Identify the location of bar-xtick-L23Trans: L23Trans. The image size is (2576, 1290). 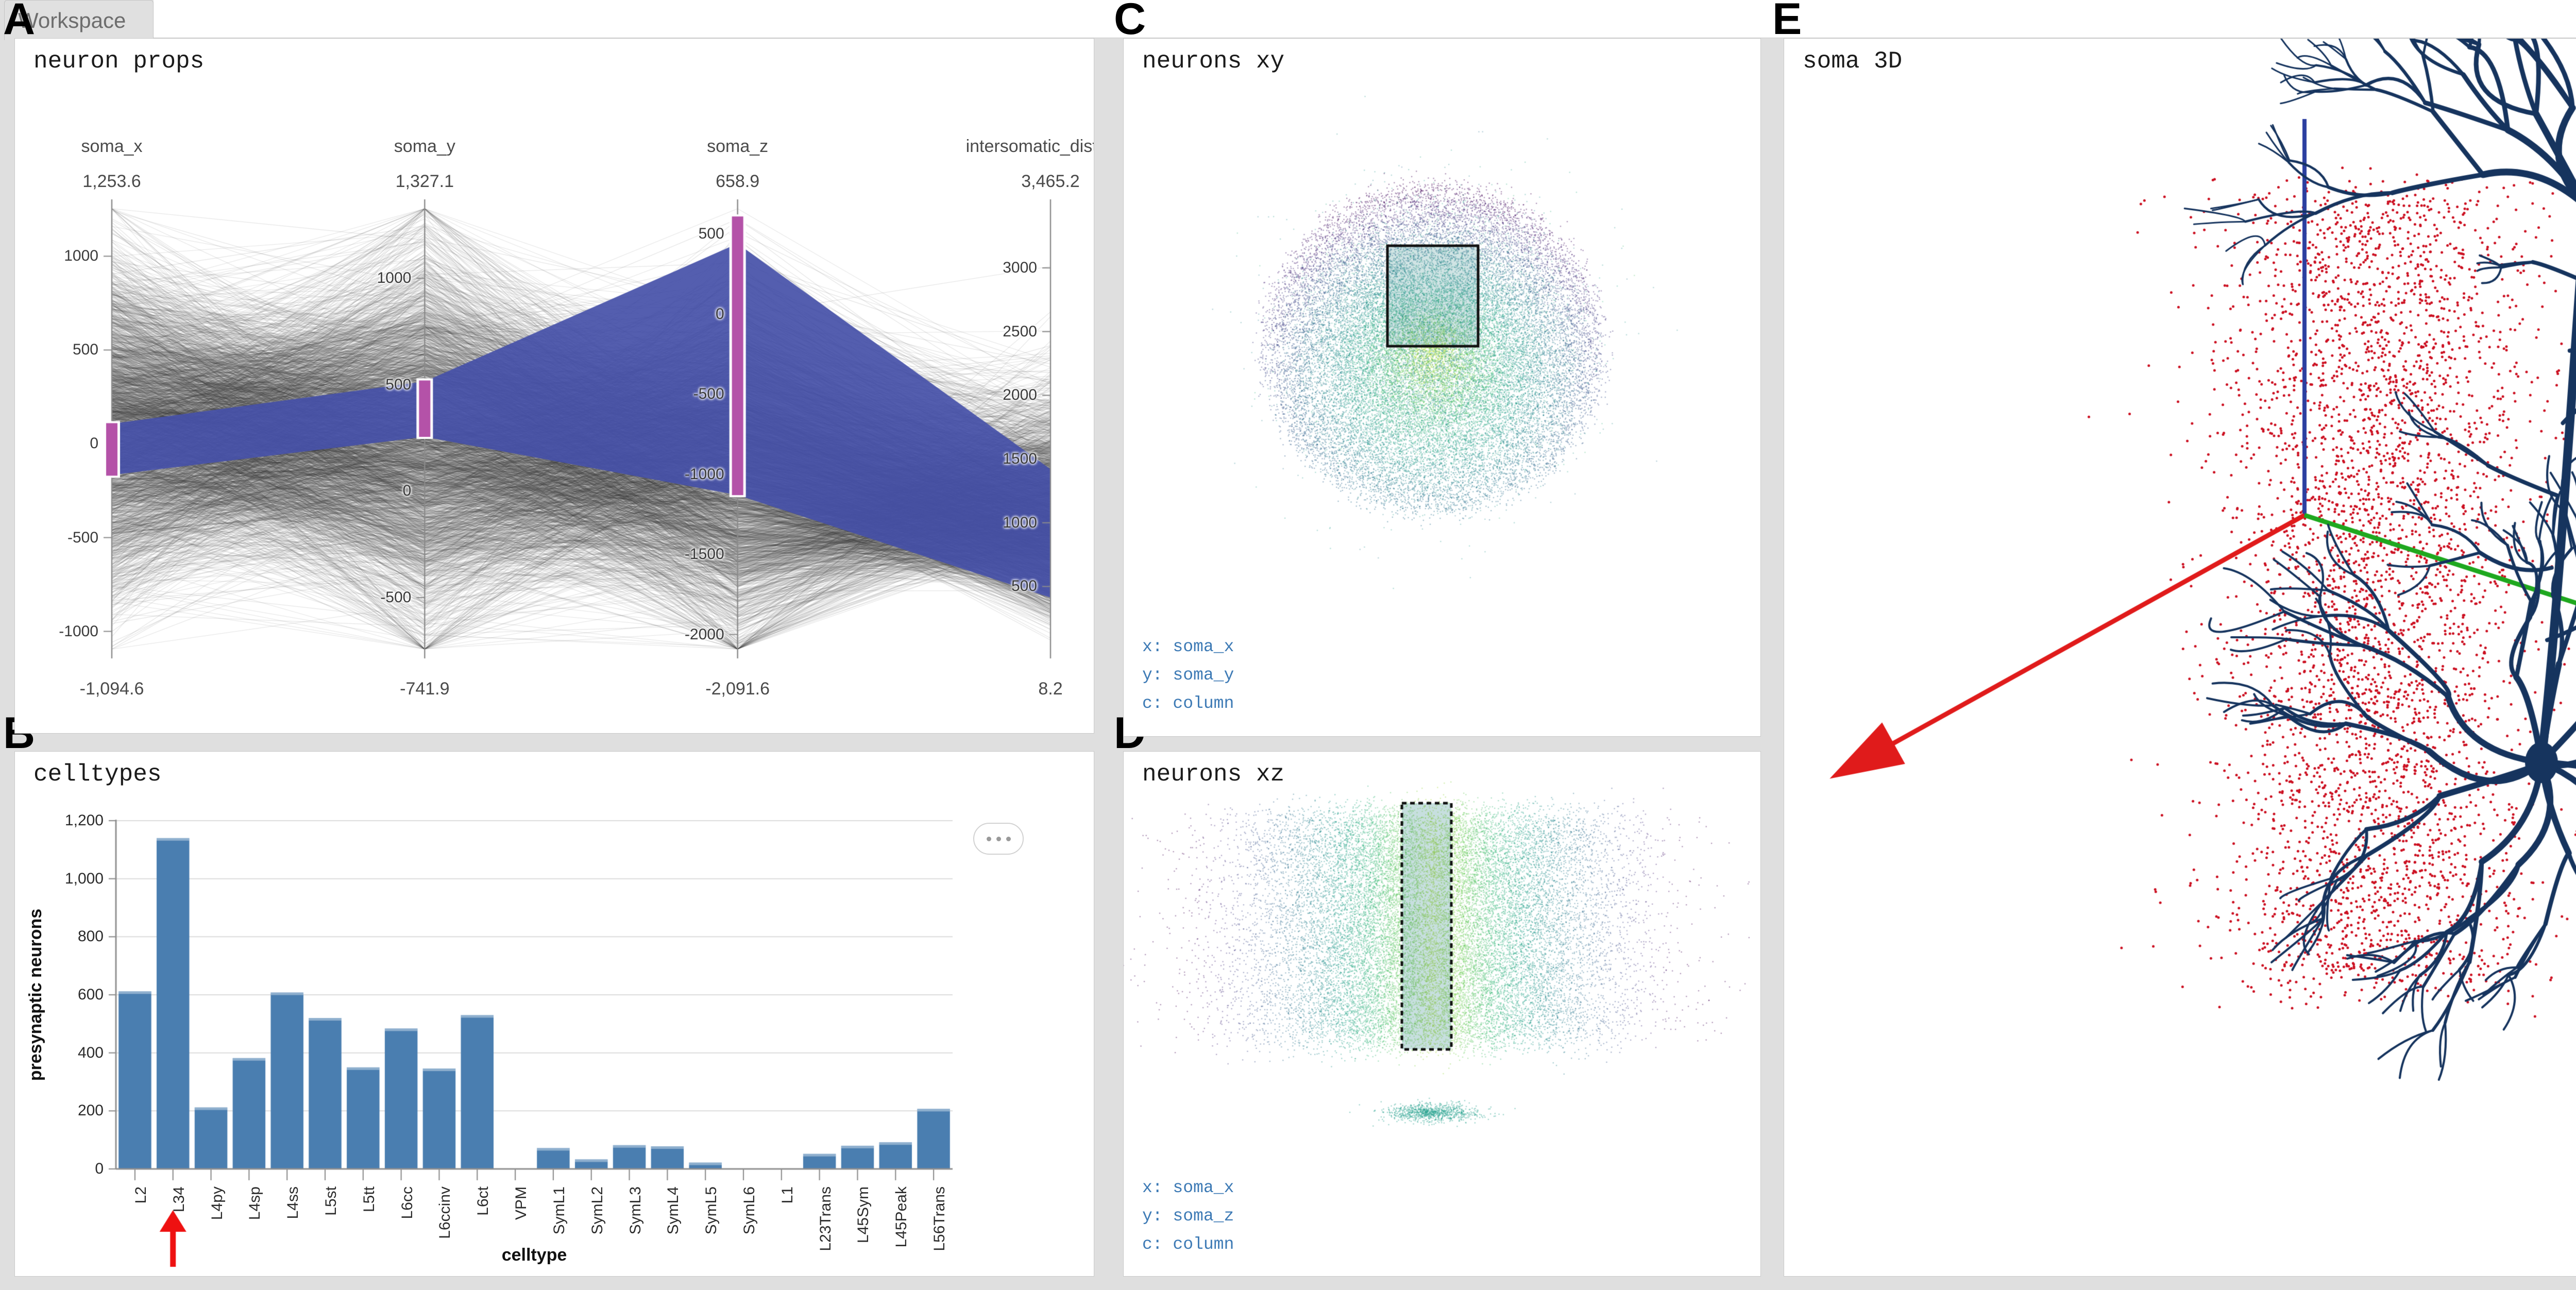
(825, 1218).